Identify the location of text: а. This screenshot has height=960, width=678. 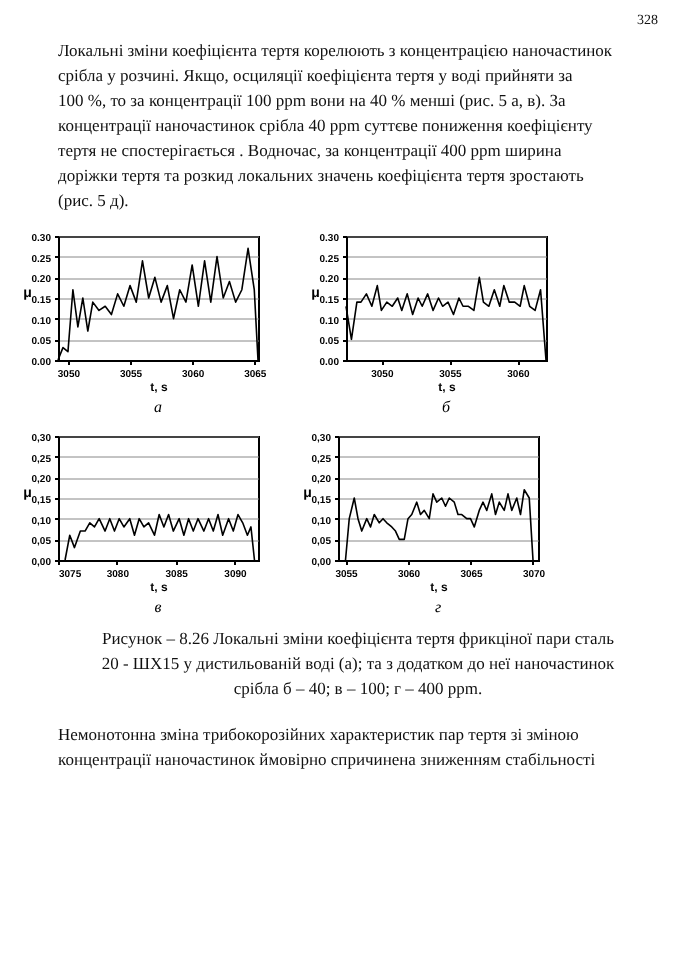
(158, 407).